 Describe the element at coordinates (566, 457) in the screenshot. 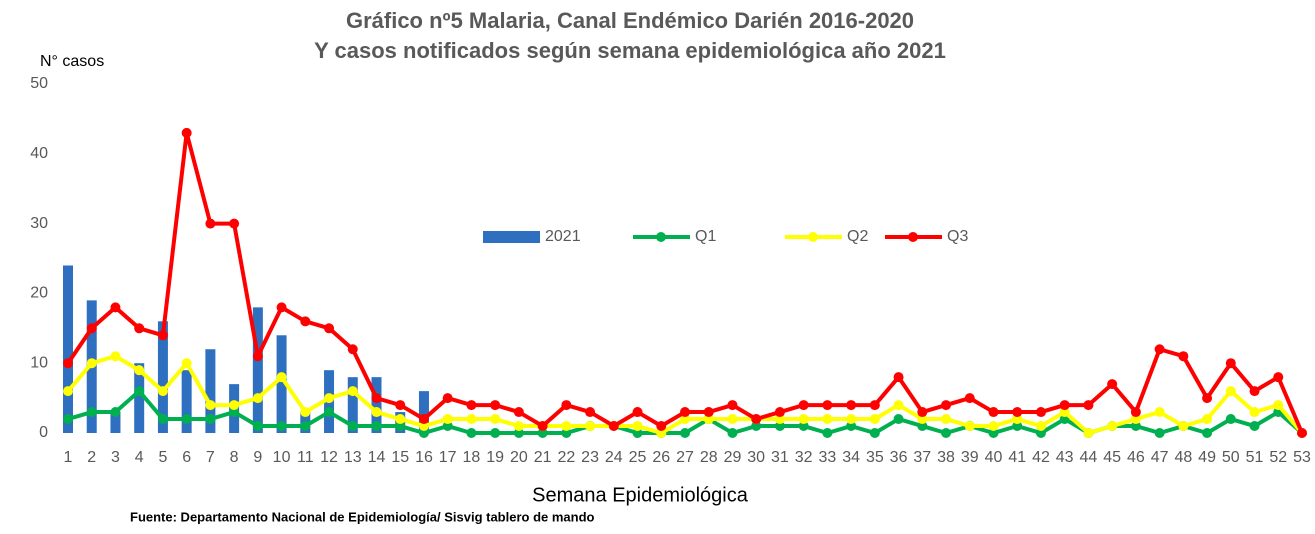

I see `x-tick-label: 22` at that location.